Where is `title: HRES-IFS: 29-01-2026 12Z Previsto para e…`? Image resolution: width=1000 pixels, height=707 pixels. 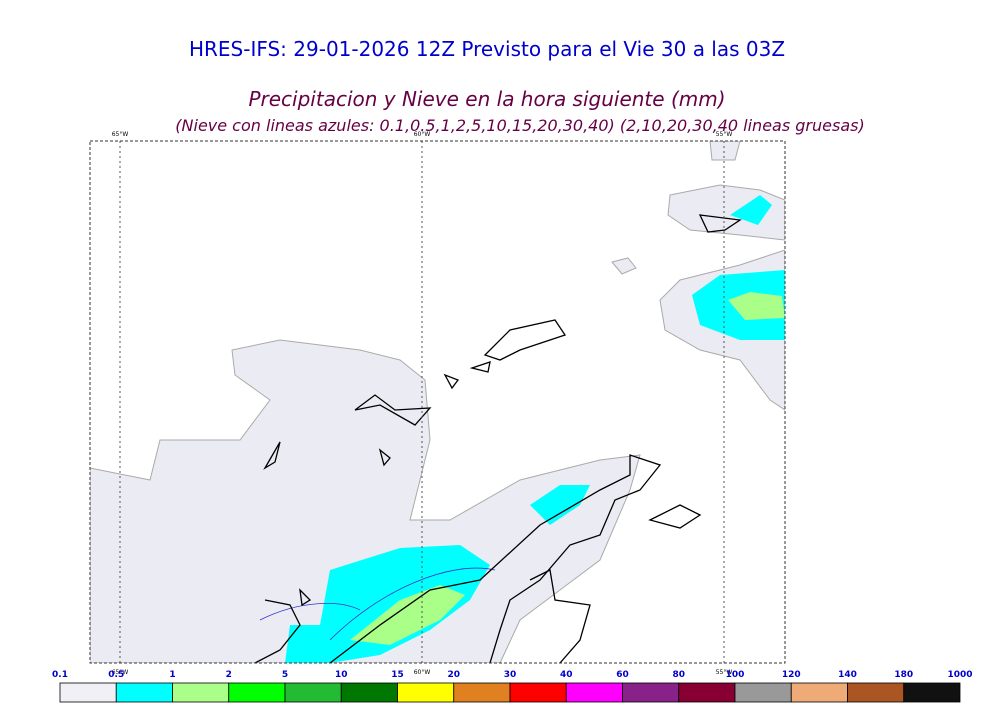 title: HRES-IFS: 29-01-2026 12Z Previsto para e… is located at coordinates (487, 49).